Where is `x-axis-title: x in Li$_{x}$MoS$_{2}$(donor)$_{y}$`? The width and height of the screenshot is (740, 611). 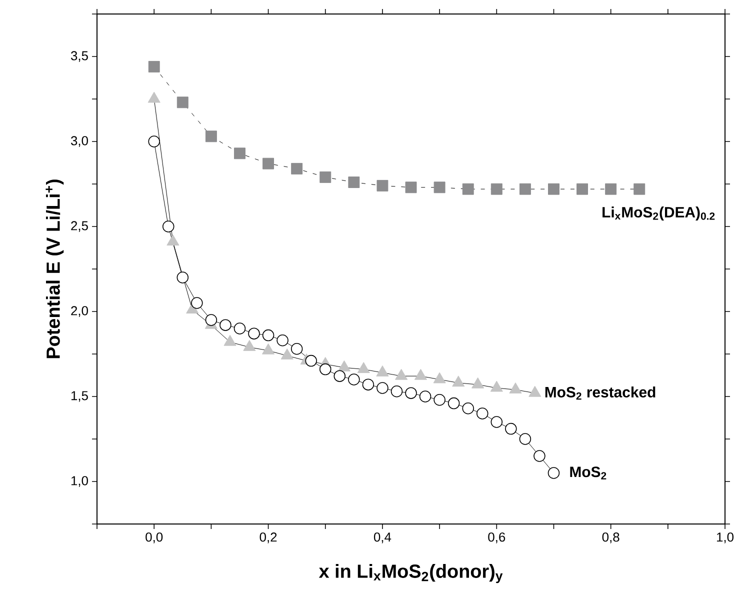 x-axis-title: x in Li$_{x}$MoS$_{2}$(donor)$_{y}$ is located at coordinates (410, 574).